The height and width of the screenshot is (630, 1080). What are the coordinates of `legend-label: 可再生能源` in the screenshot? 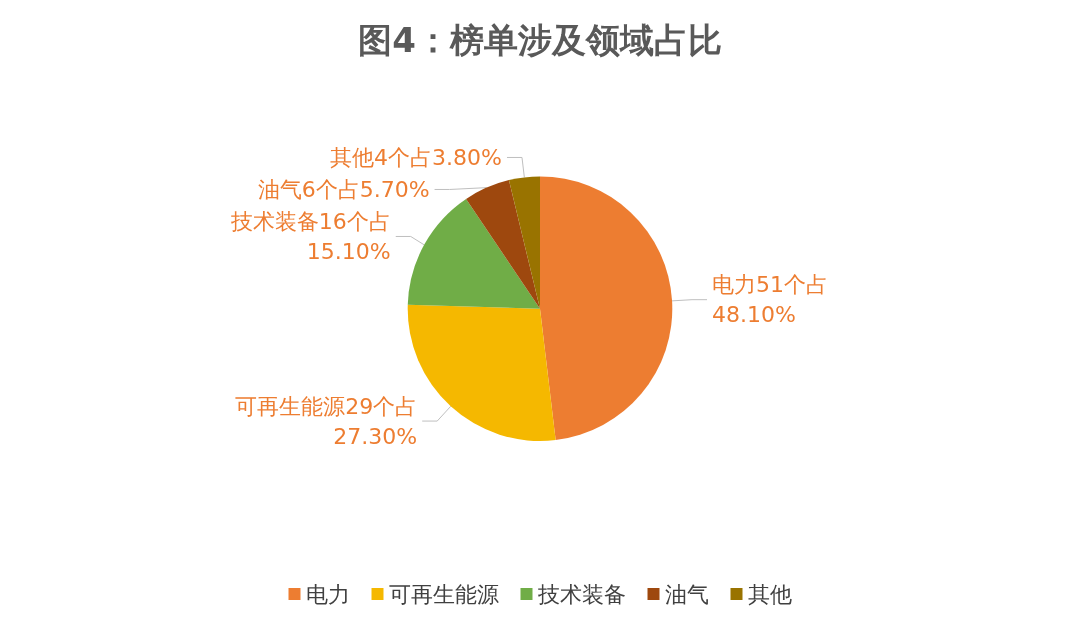 It's located at (443, 594).